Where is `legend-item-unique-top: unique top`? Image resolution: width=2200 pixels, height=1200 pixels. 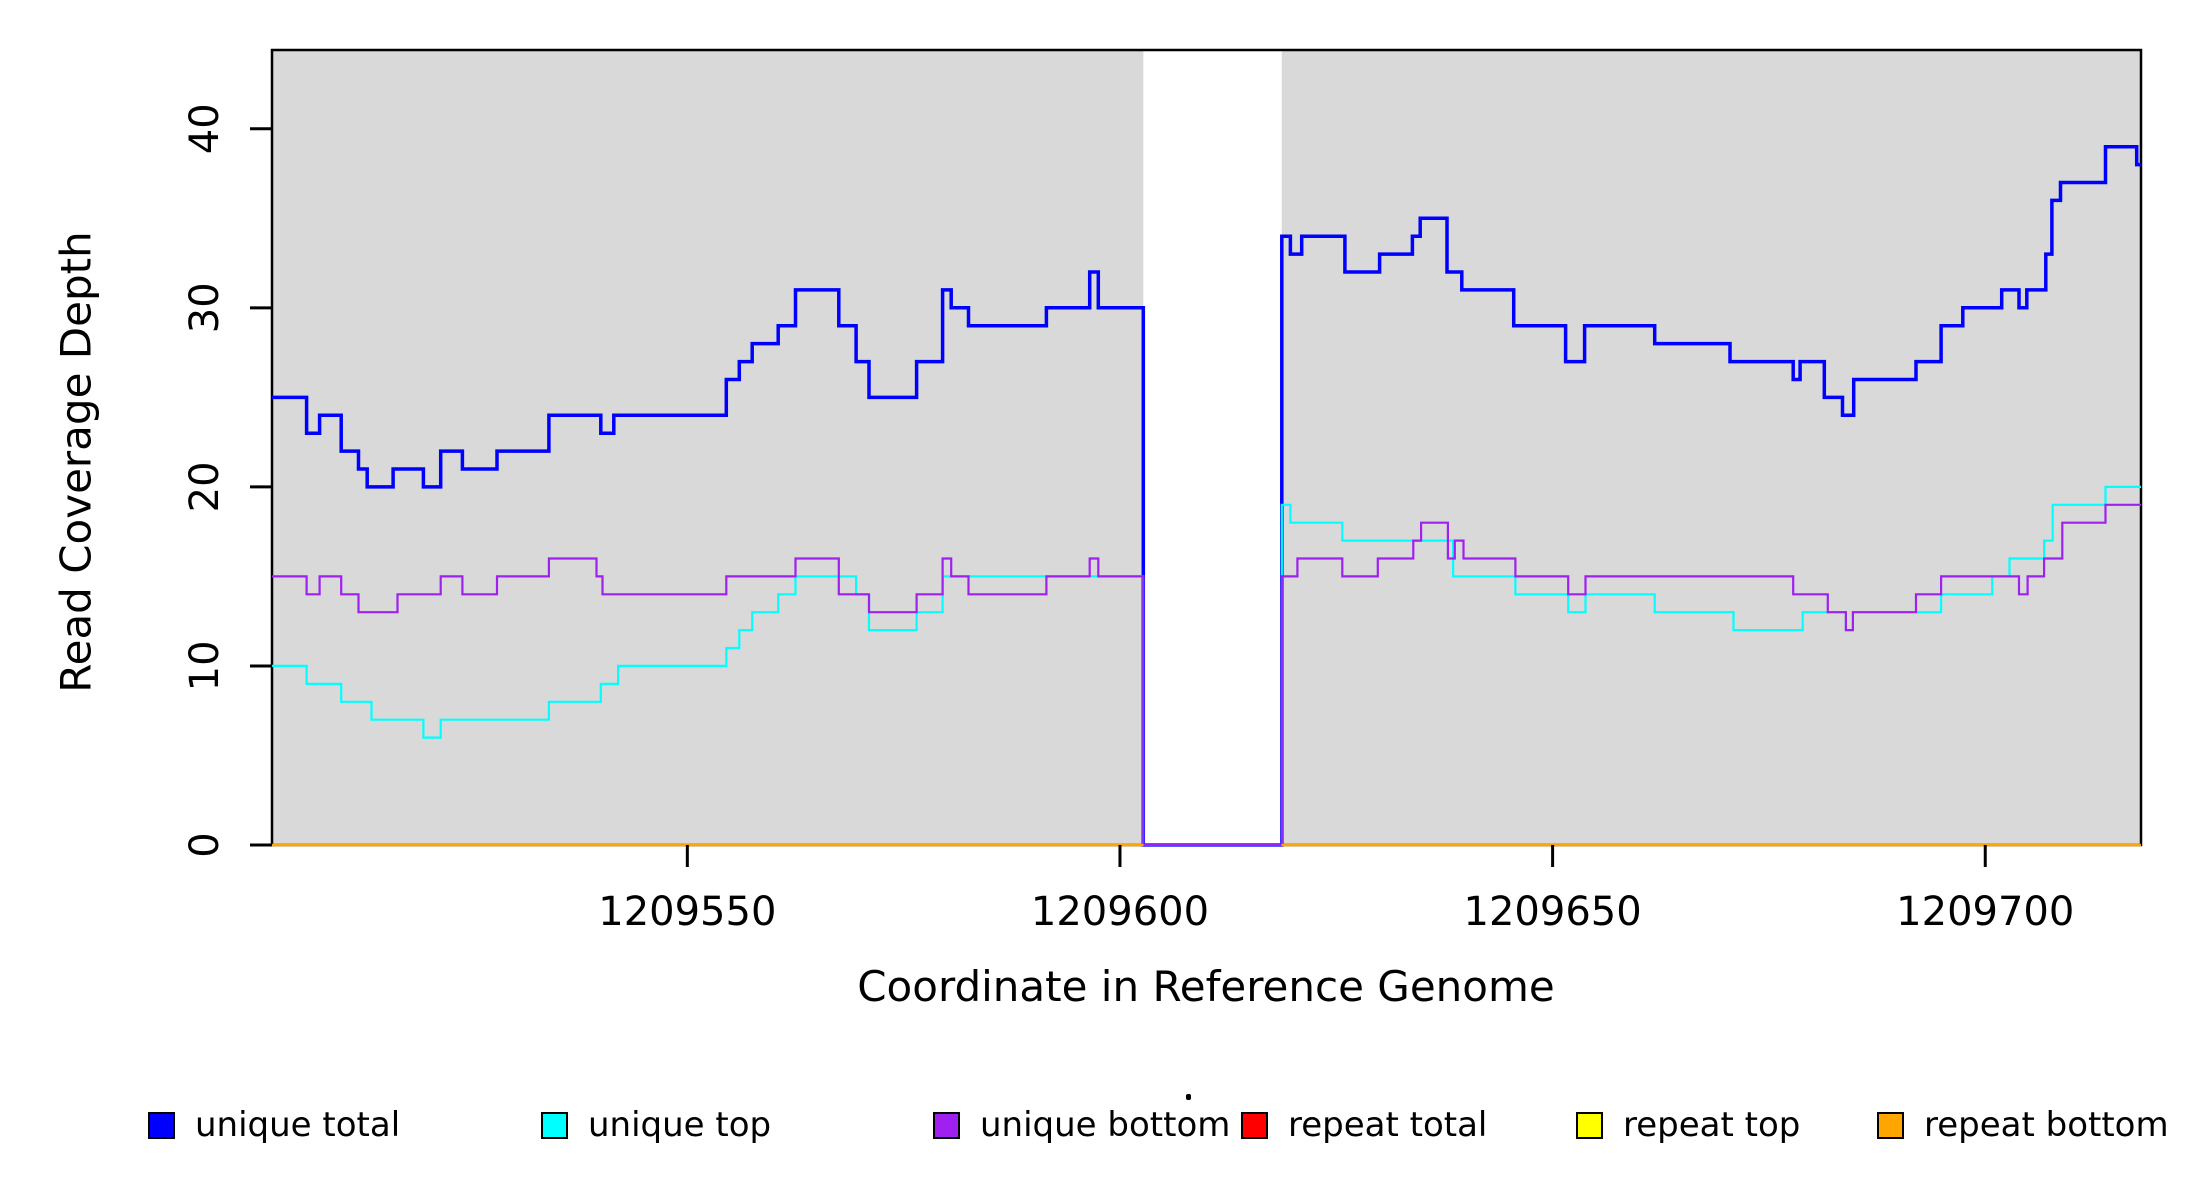 legend-item-unique-top: unique top is located at coordinates (656, 1125).